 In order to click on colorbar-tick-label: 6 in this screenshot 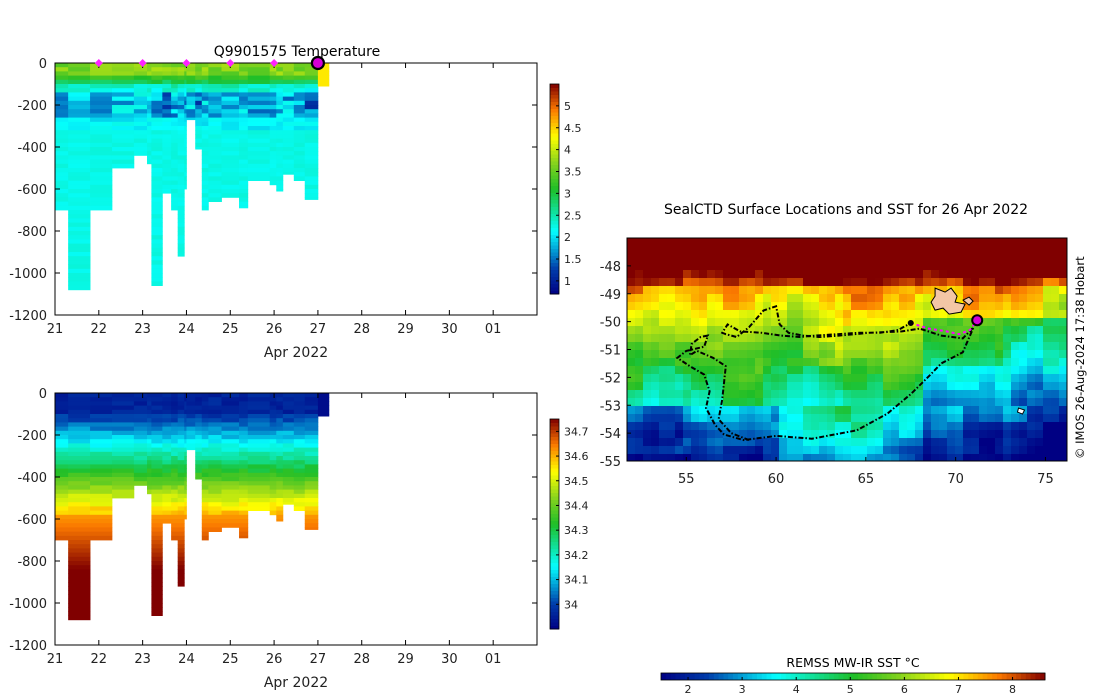, I will do `click(904, 689)`.